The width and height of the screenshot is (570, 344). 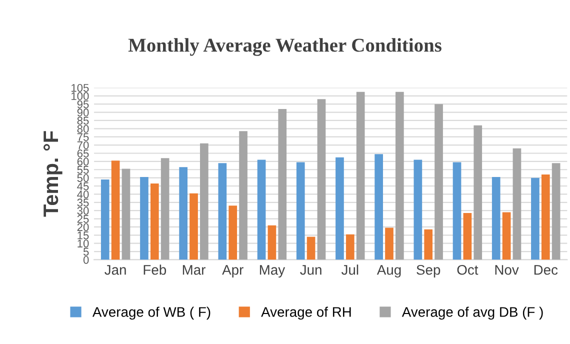 What do you see at coordinates (546, 270) in the screenshot?
I see `x-tick-label: Dec` at bounding box center [546, 270].